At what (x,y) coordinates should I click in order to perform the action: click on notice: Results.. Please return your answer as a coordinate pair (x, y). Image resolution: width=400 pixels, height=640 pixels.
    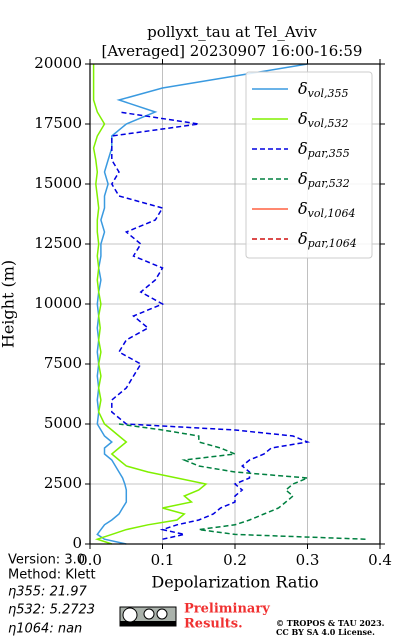
    Looking at the image, I should click on (213, 624).